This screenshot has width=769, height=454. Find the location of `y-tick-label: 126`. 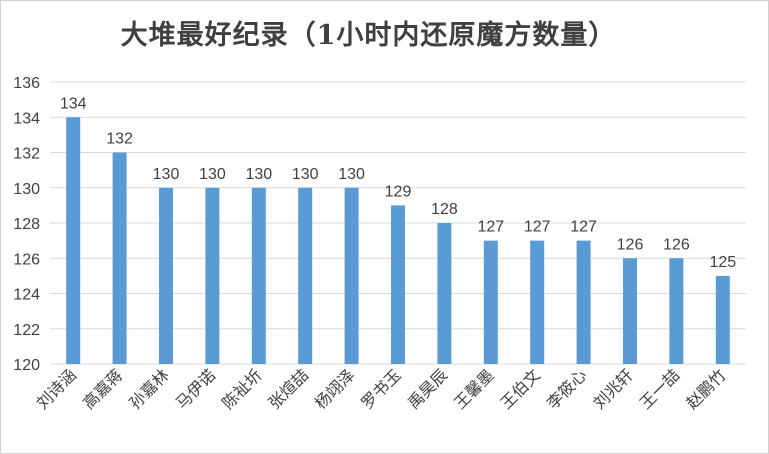

y-tick-label: 126 is located at coordinates (26, 259).